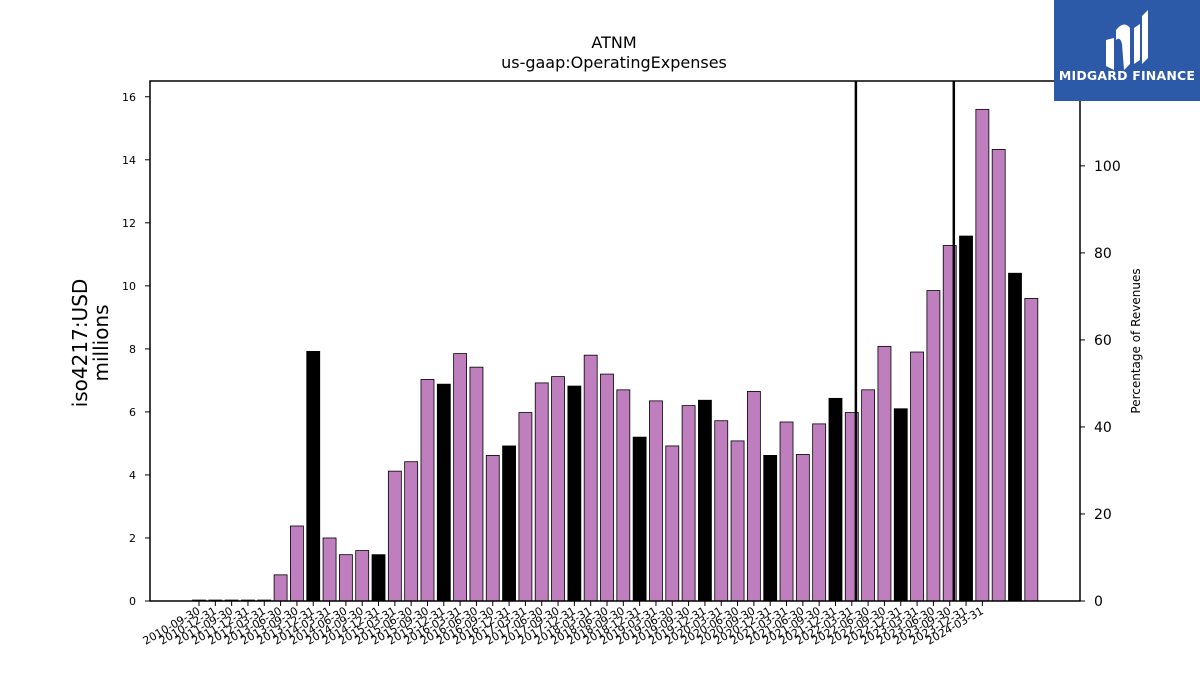 This screenshot has width=1200, height=675. What do you see at coordinates (1107, 167) in the screenshot?
I see `y2-tick-label: 100` at bounding box center [1107, 167].